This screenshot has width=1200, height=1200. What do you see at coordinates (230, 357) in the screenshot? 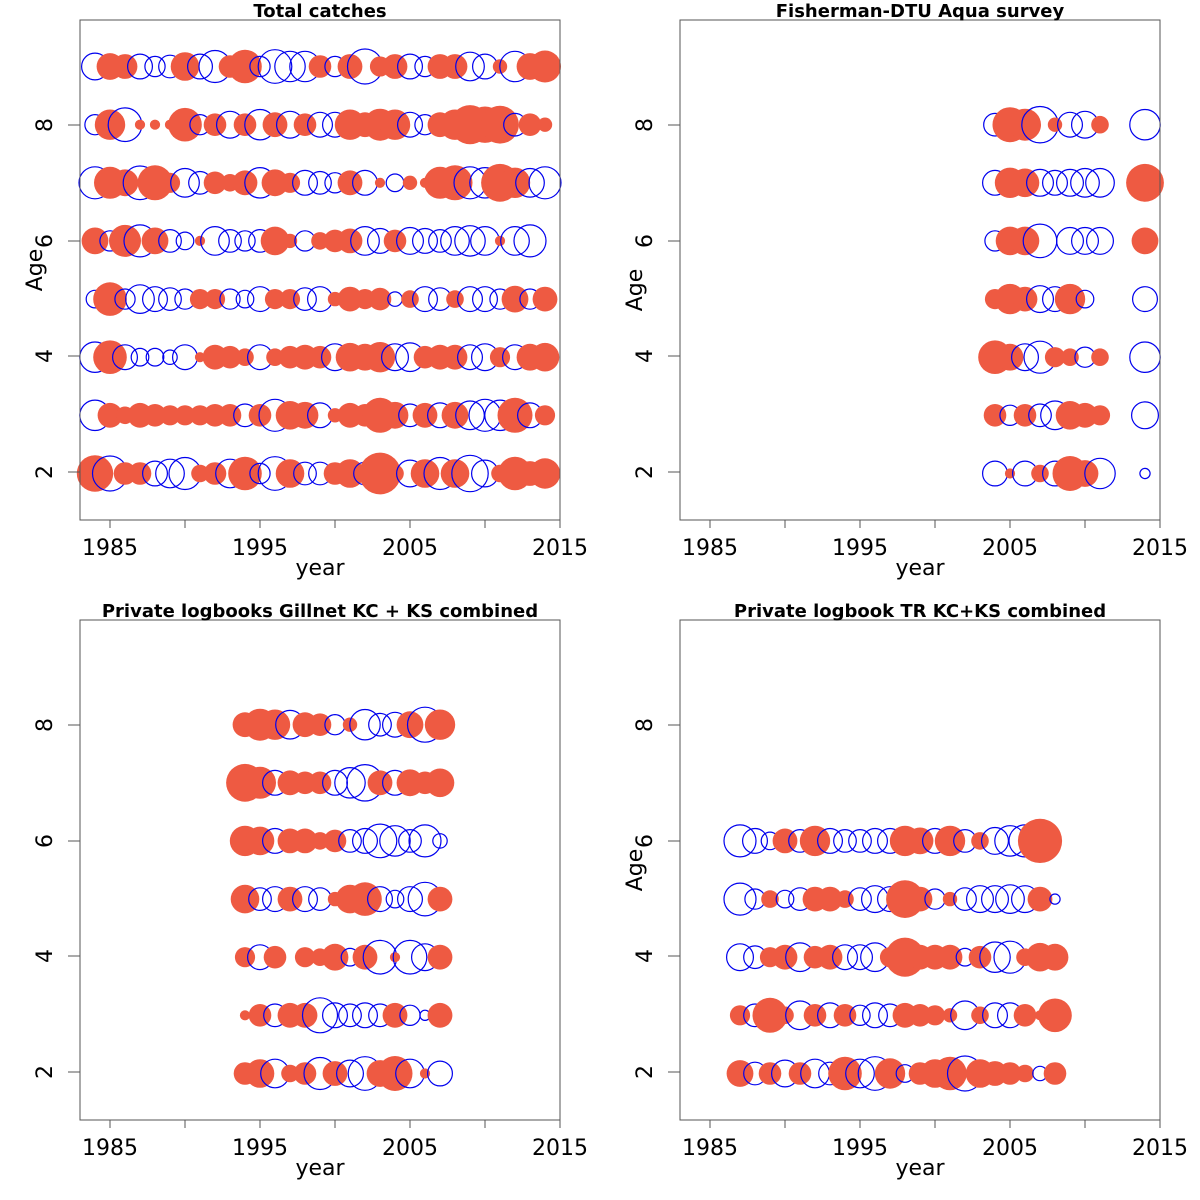
I see `bubble-age4-1993` at bounding box center [230, 357].